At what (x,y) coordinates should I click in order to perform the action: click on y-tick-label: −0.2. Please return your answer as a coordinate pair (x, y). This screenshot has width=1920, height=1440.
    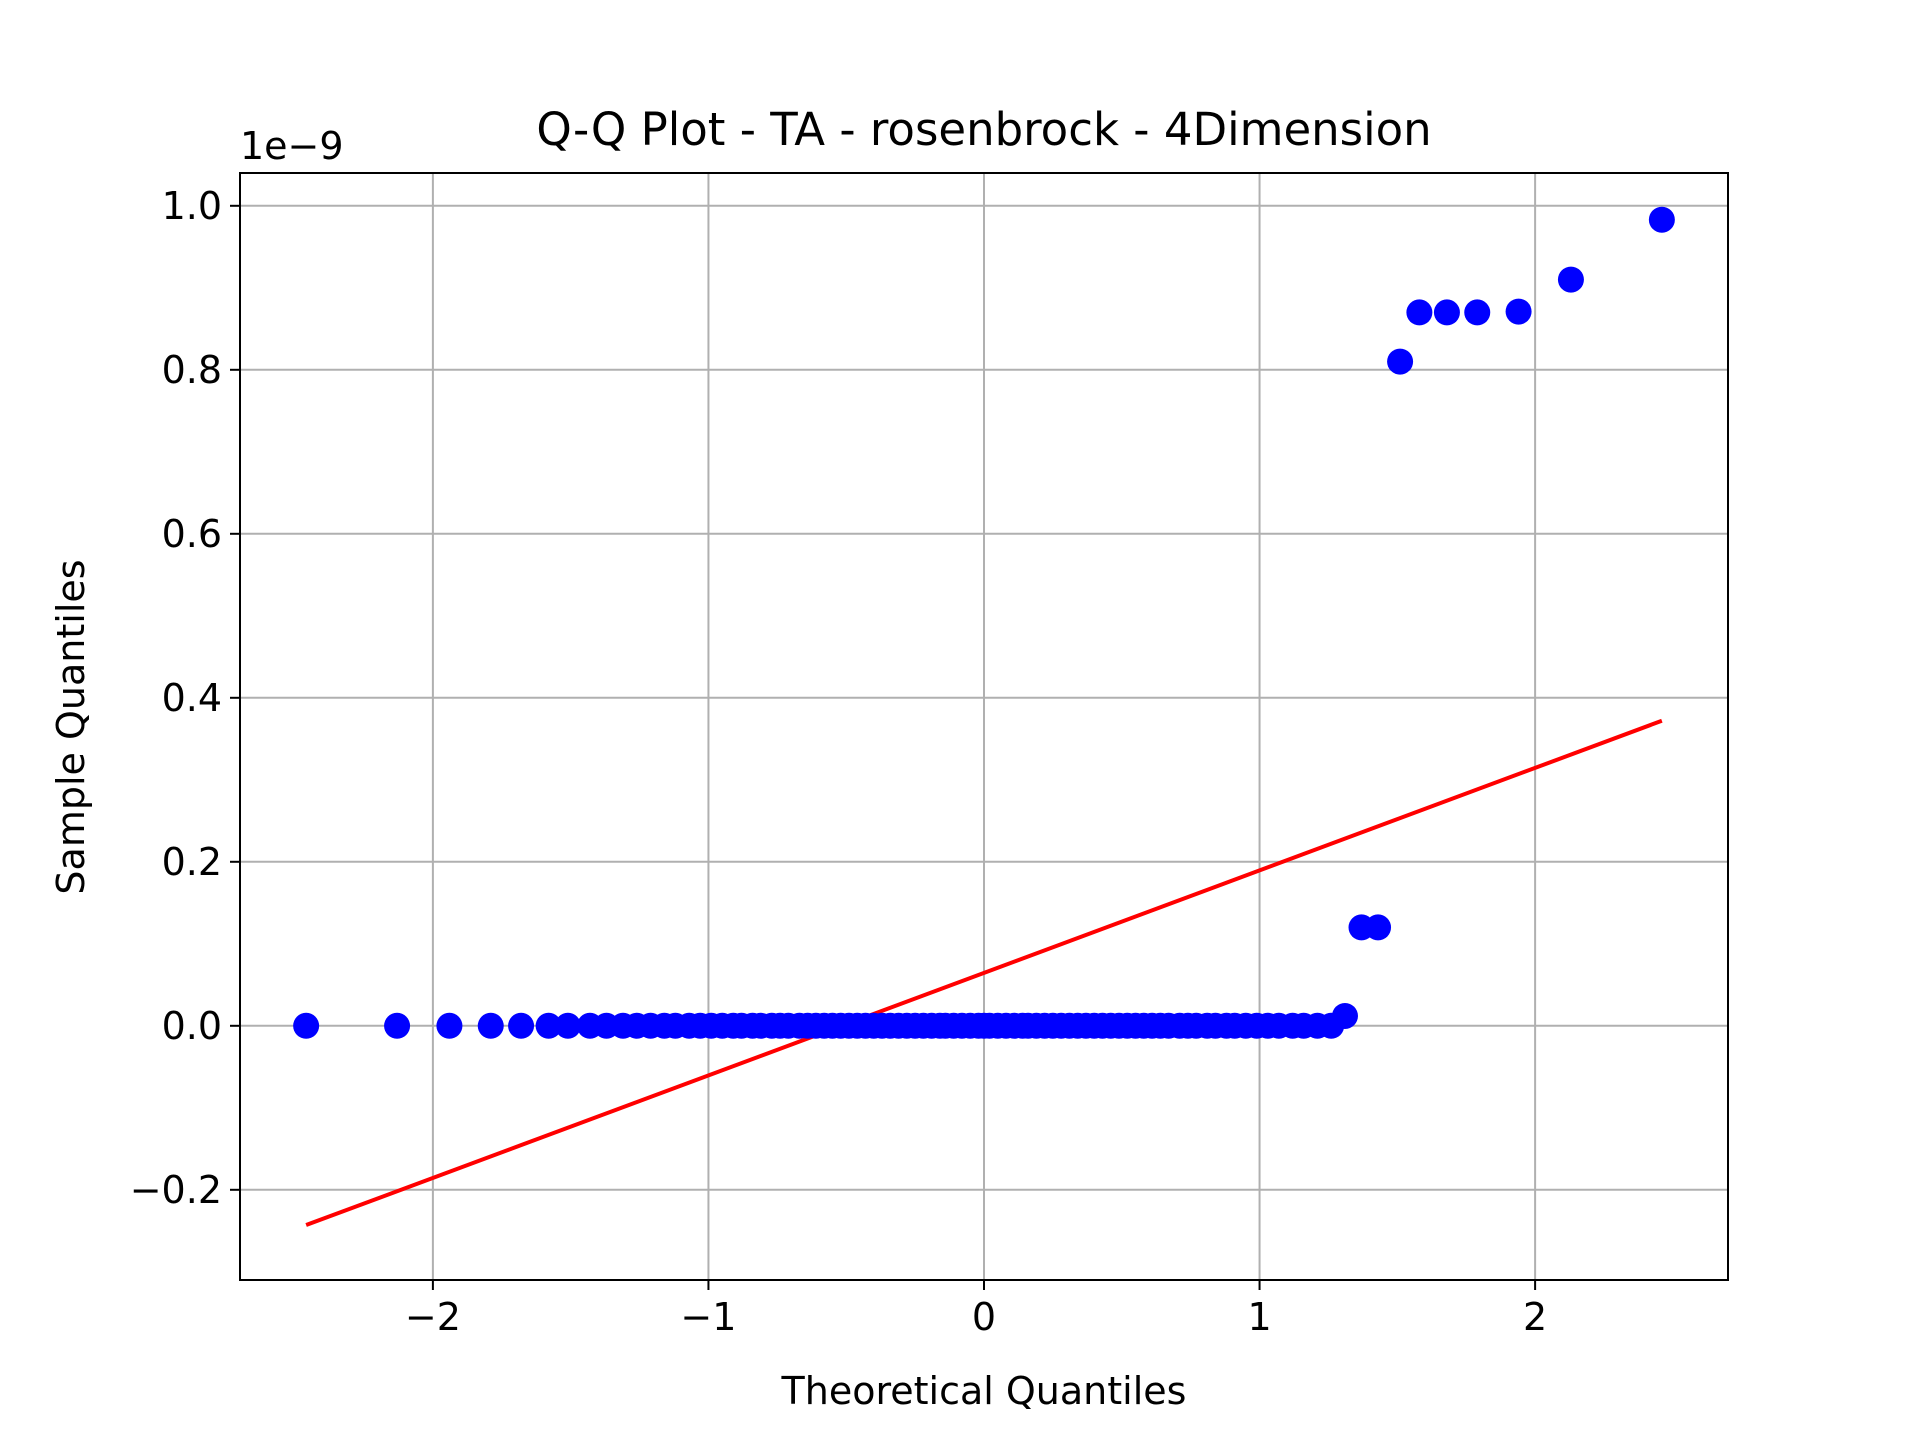
    Looking at the image, I should click on (176, 1190).